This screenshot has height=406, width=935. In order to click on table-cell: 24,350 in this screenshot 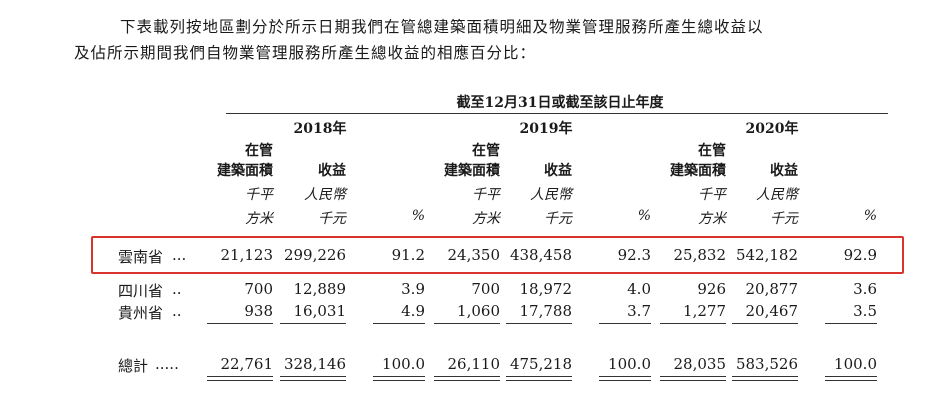, I will do `click(474, 255)`.